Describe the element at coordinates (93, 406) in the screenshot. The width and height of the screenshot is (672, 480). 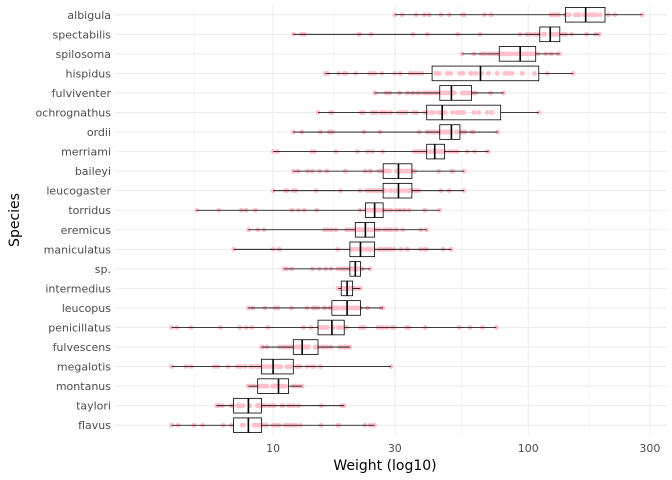
I see `y-tick-label: taylori` at that location.